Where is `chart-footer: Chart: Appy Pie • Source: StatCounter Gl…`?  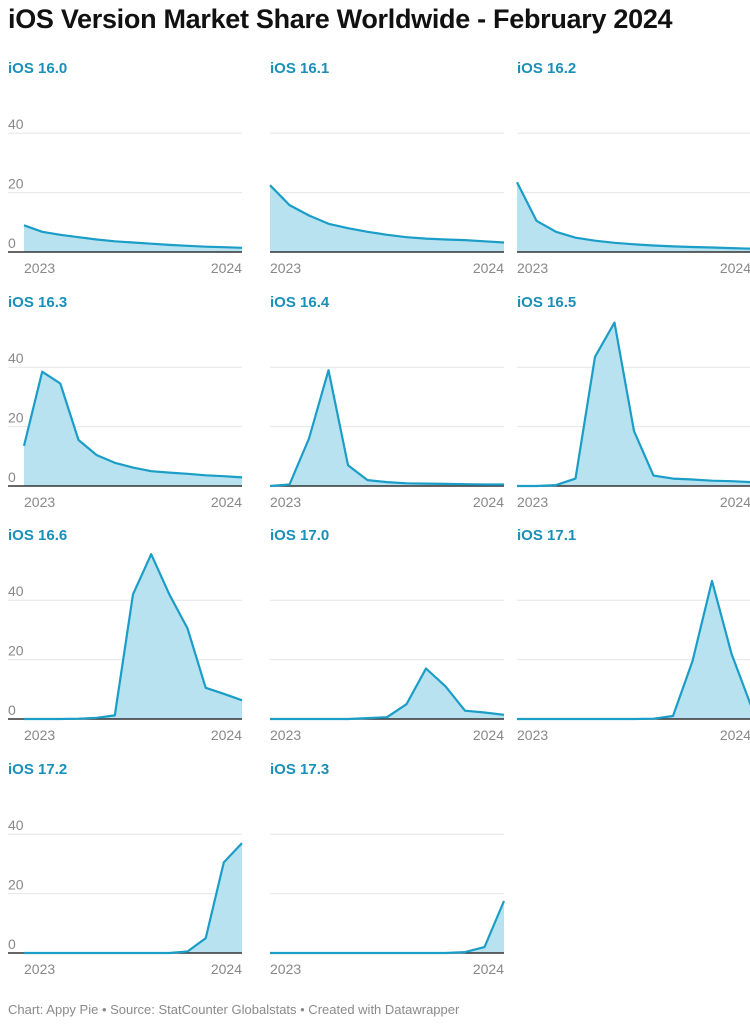
chart-footer: Chart: Appy Pie • Source: StatCounter Gl… is located at coordinates (234, 1009).